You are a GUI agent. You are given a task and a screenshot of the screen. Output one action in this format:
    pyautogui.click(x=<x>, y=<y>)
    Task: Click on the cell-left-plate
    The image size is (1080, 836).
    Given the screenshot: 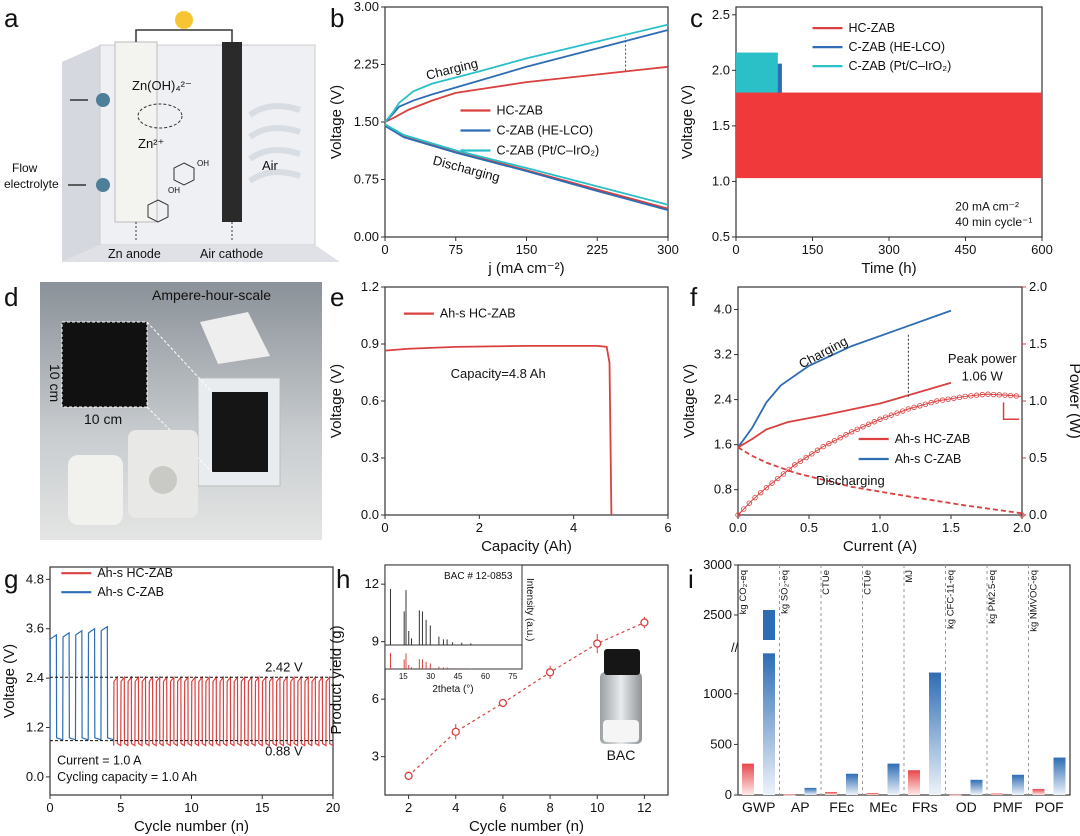 What is the action you would take?
    pyautogui.click(x=81, y=153)
    